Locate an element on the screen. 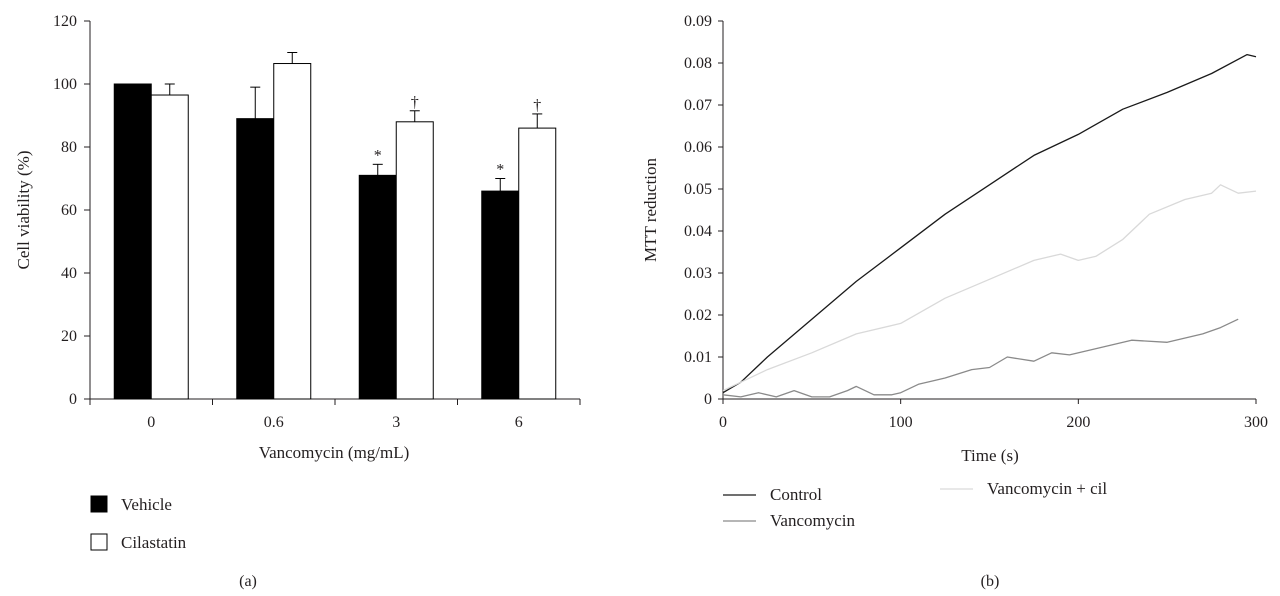 The height and width of the screenshot is (596, 1280). y-tick-labels: 0 0.01 0.02 0.03 0.04 0.05 0.06 0.07 0.08 0.09 is located at coordinates (698, 210).